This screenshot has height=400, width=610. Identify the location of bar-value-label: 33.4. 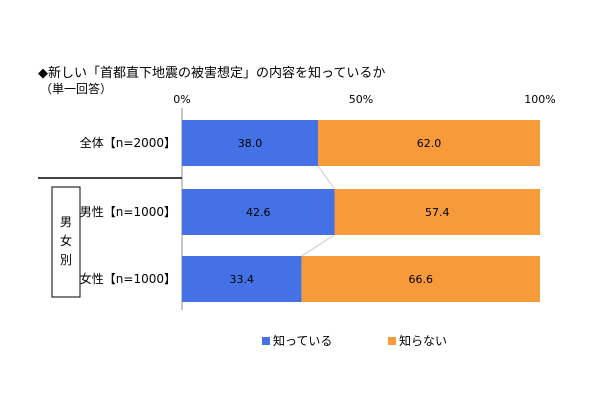
(242, 279).